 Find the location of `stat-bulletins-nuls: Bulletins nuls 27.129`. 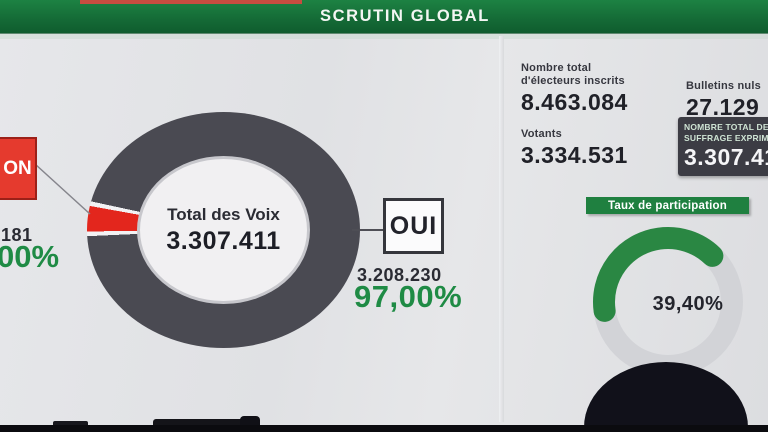

stat-bulletins-nuls: Bulletins nuls 27.129 is located at coordinates (723, 100).